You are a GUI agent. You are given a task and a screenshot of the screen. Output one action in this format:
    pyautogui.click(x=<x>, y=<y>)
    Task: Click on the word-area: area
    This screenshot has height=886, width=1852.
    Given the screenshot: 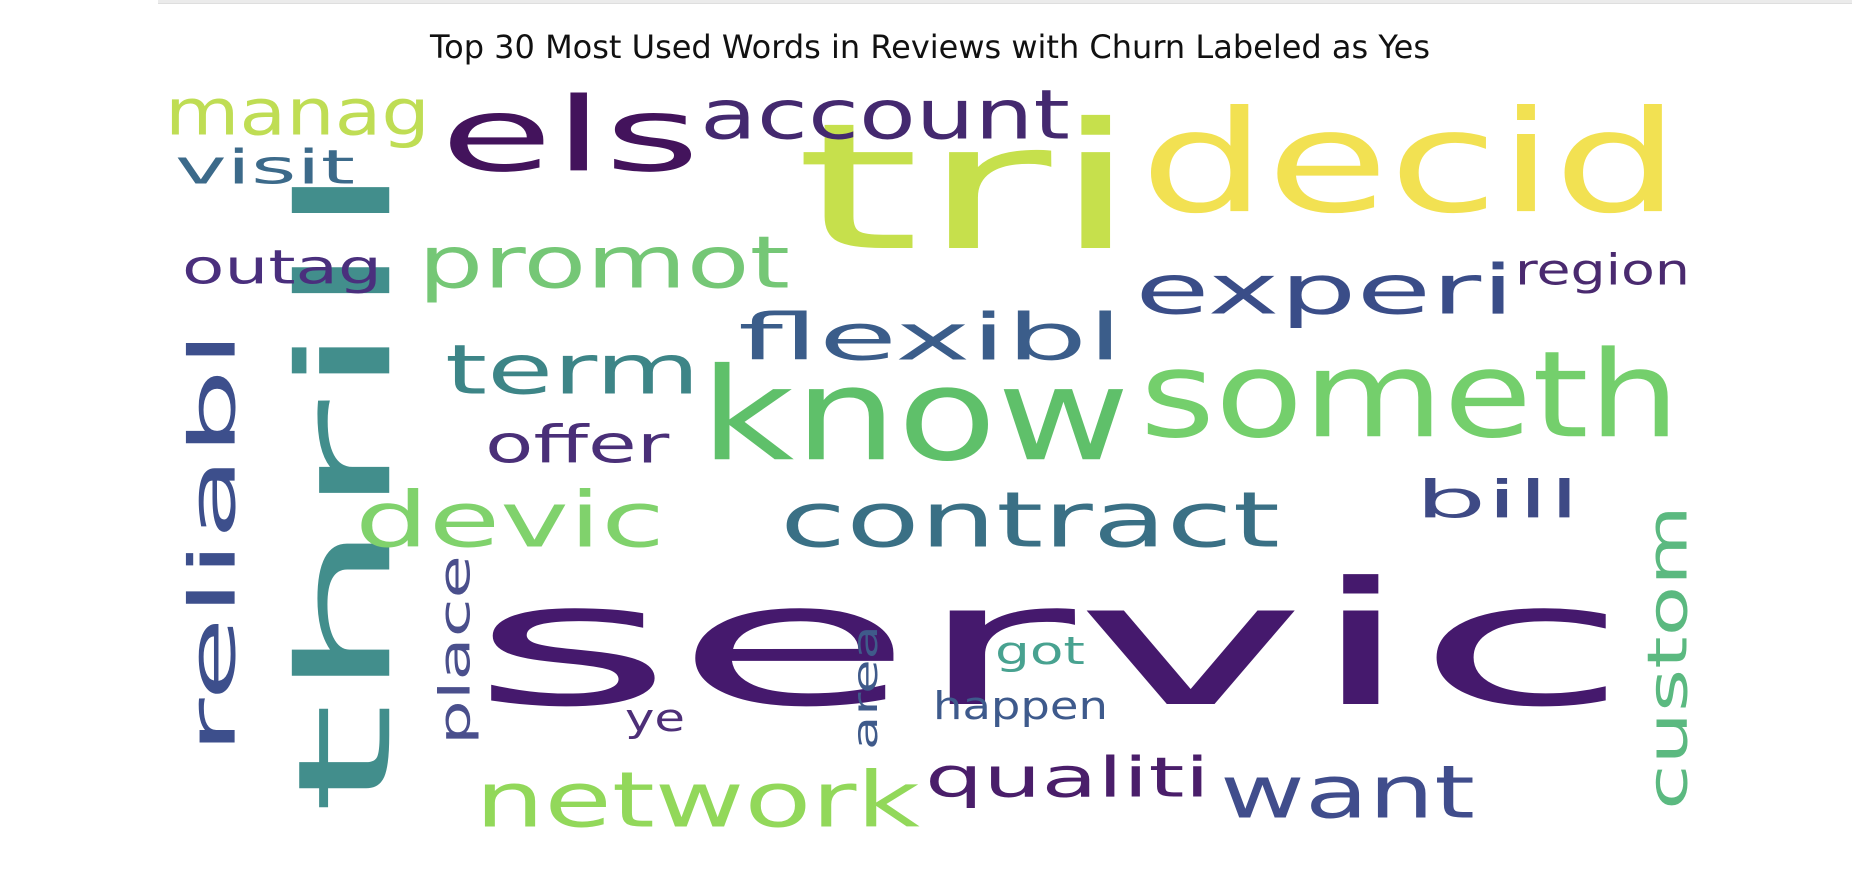 What is the action you would take?
    pyautogui.click(x=865, y=687)
    